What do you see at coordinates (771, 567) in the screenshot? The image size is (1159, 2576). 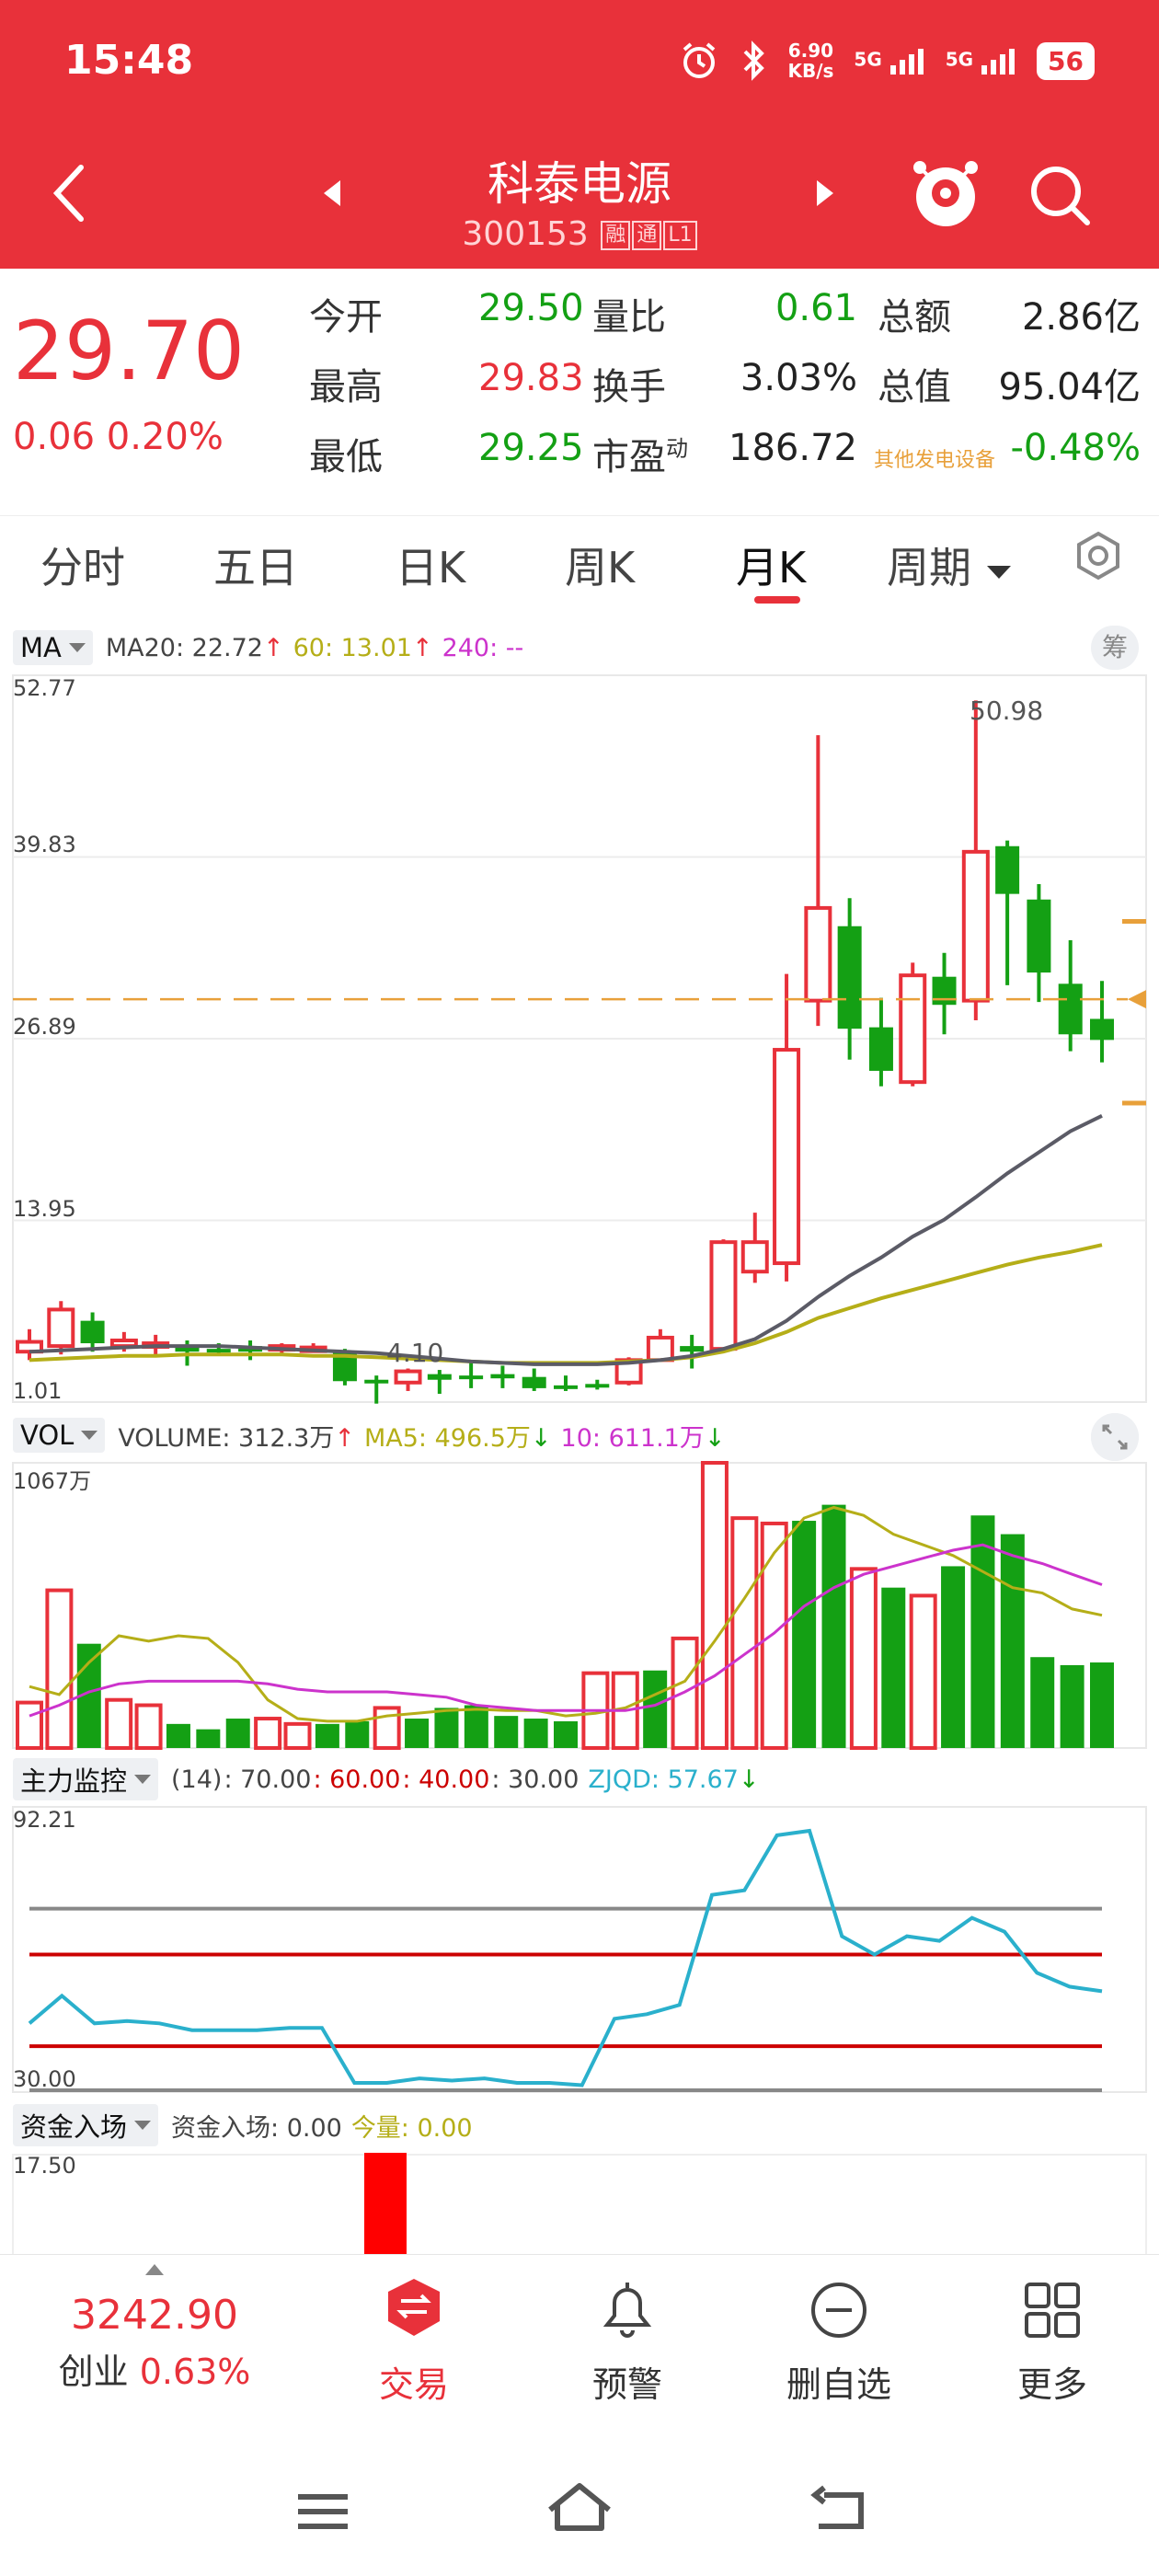 I see `tab-monthly-k: 月K` at bounding box center [771, 567].